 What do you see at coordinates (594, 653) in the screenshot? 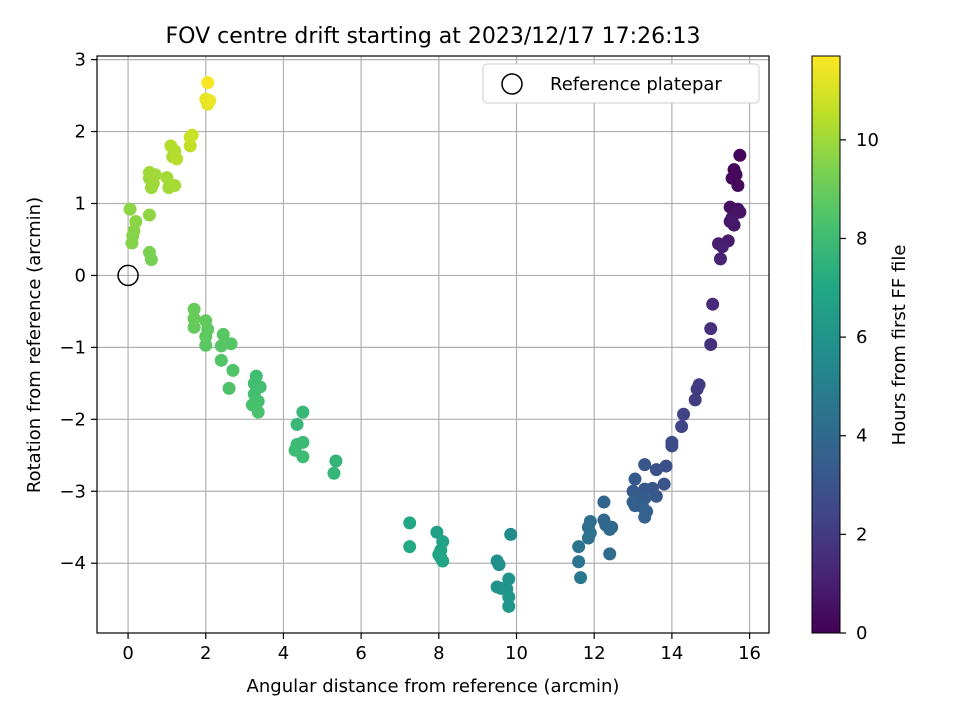
I see `x-tick-label: 12` at bounding box center [594, 653].